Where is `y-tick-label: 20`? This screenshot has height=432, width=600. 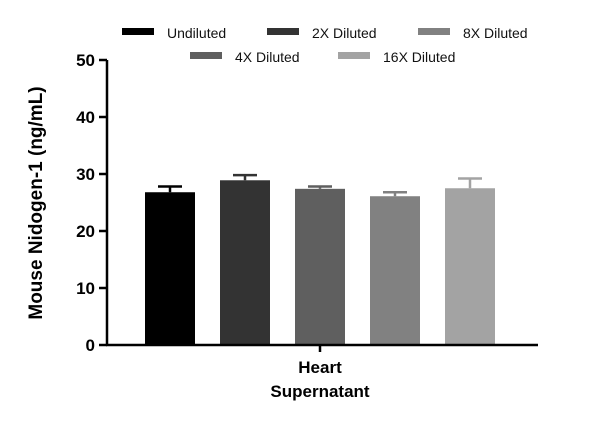
y-tick-label: 20 is located at coordinates (85, 231).